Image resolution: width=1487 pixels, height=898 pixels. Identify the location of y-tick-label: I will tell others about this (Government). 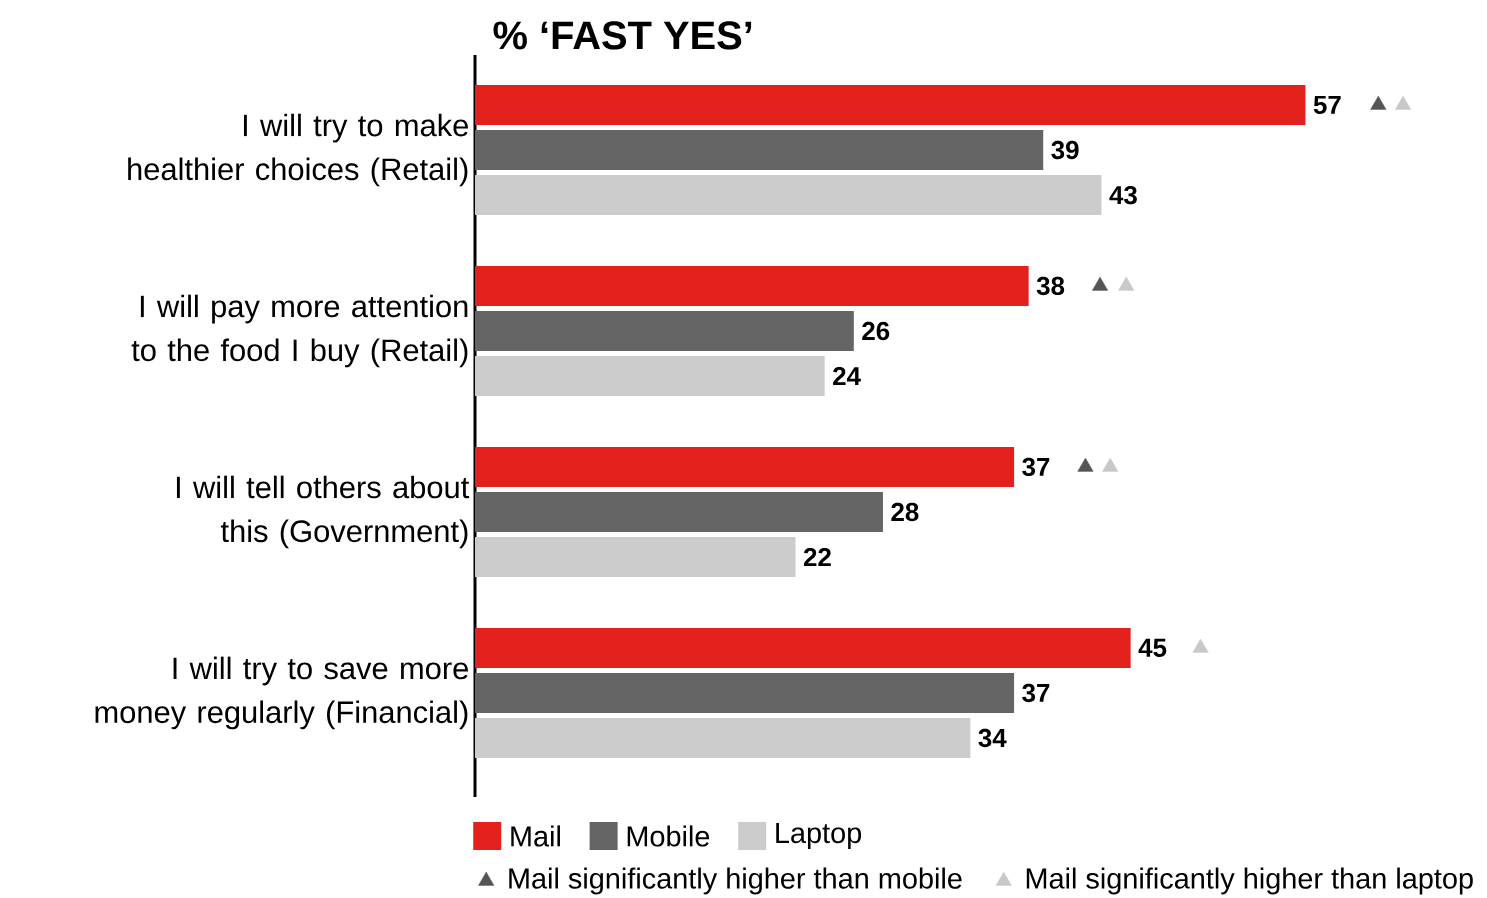
(323, 512).